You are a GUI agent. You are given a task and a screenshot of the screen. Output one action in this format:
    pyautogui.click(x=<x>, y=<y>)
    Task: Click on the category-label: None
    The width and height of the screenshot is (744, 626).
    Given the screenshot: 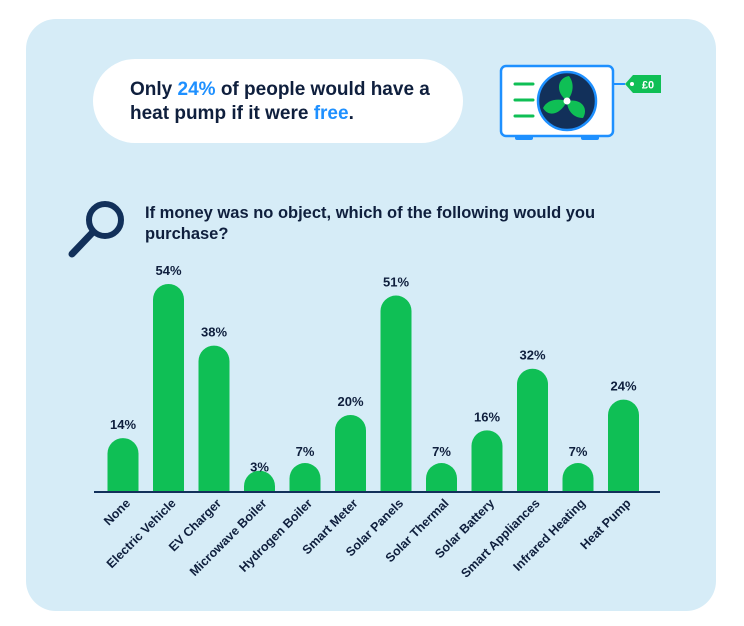 What is the action you would take?
    pyautogui.click(x=117, y=512)
    